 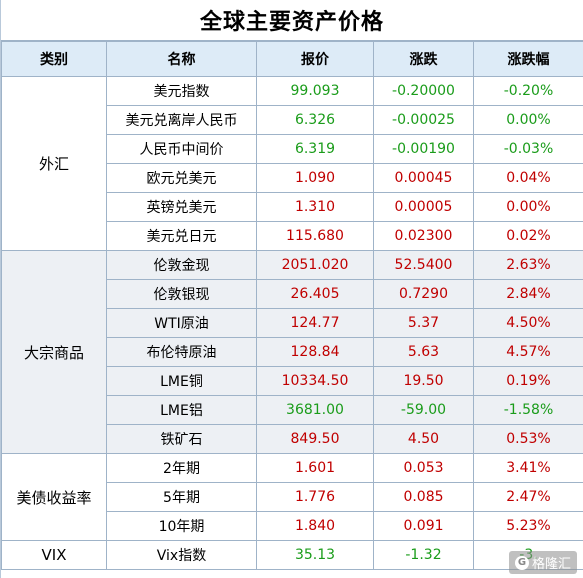 What do you see at coordinates (528, 352) in the screenshot?
I see `change-pct-cell: 4.57%` at bounding box center [528, 352].